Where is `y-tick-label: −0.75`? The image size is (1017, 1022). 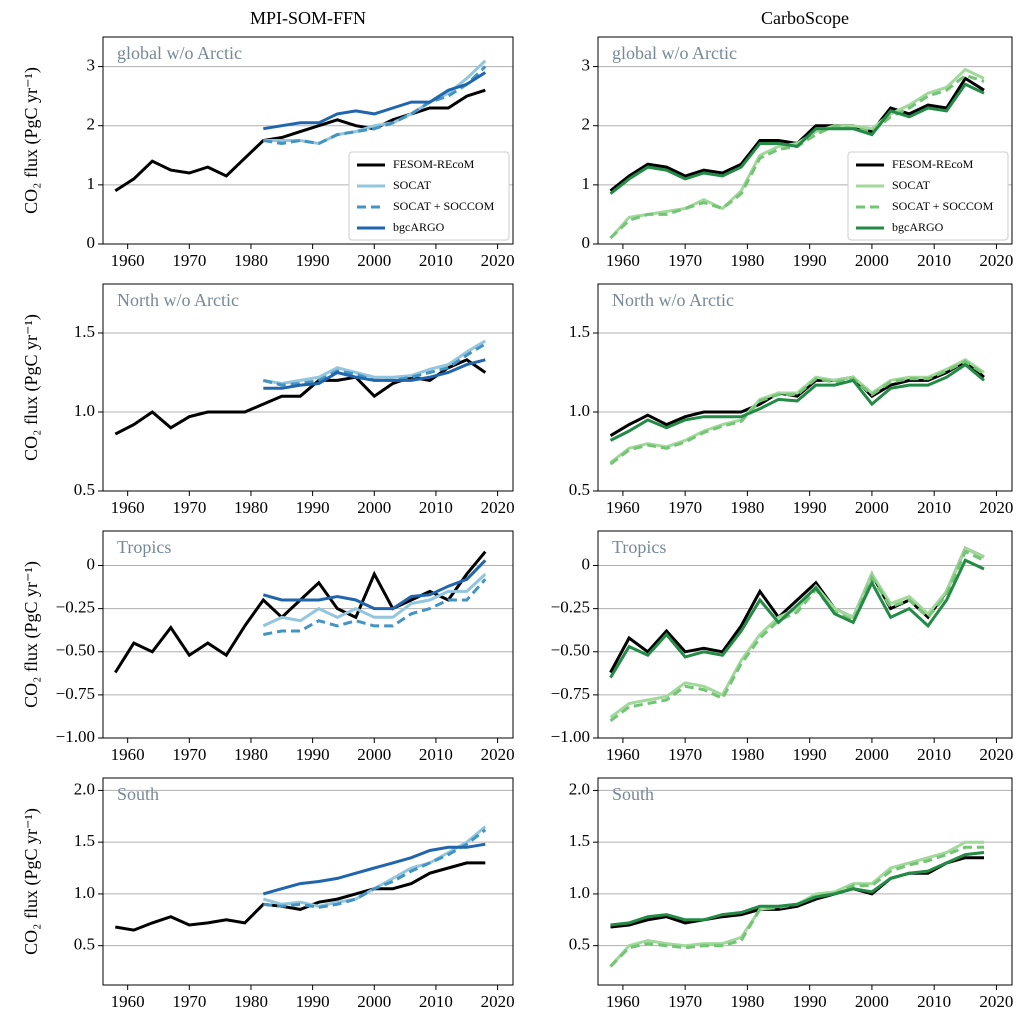 y-tick-label: −0.75 is located at coordinates (570, 693).